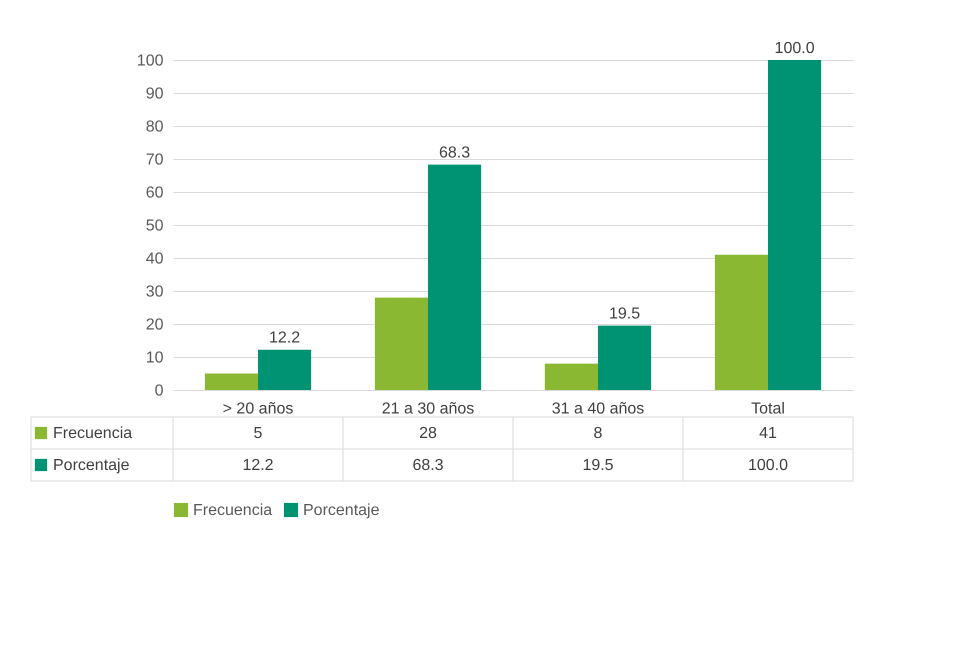  Describe the element at coordinates (150, 61) in the screenshot. I see `y-tick-label: 100` at that location.